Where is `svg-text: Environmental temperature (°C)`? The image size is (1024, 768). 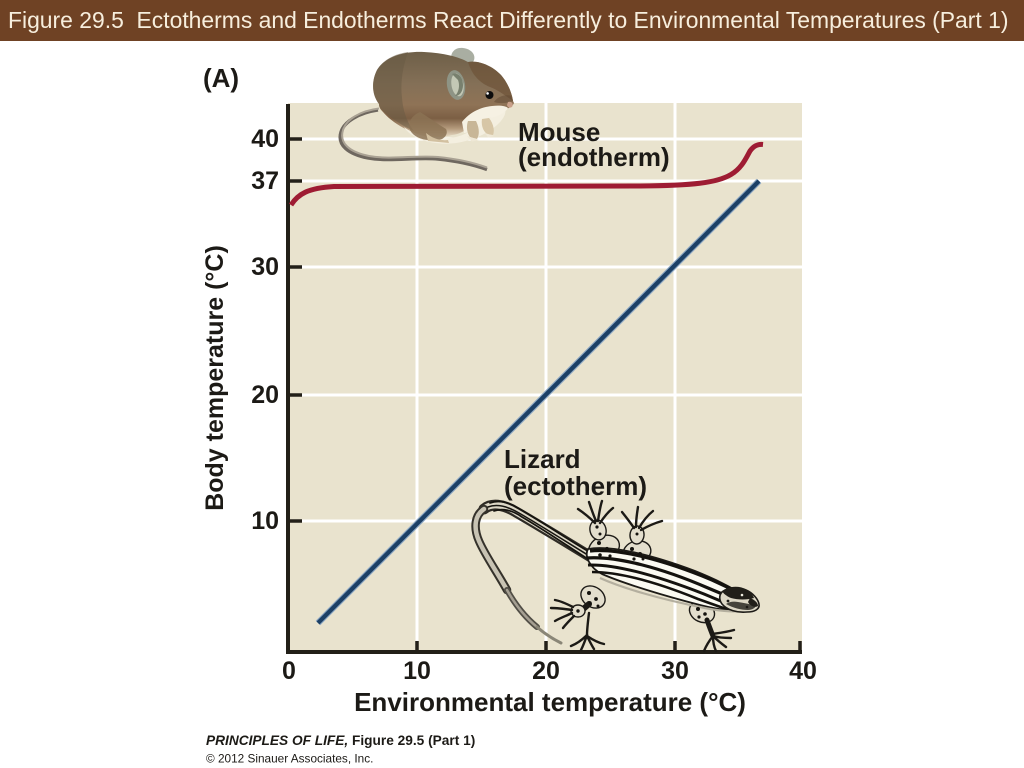
svg-text: Environmental temperature (°C) is located at coordinates (550, 702).